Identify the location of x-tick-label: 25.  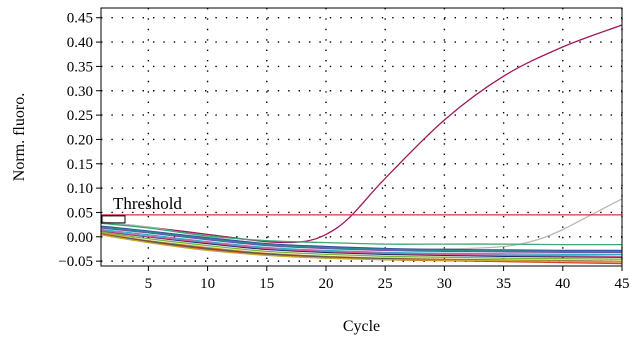
(385, 284).